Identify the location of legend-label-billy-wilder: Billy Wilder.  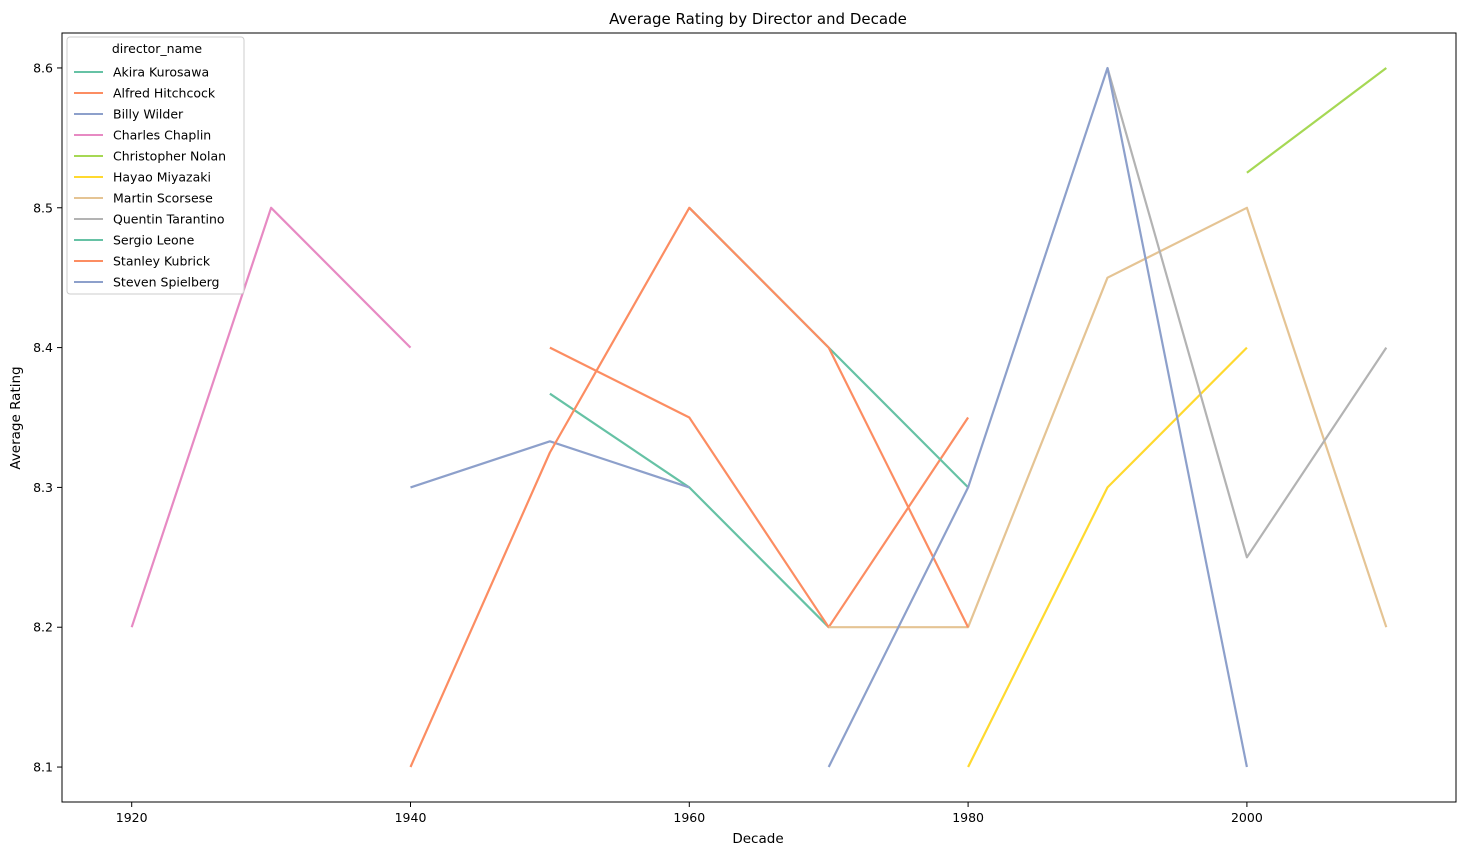
(148, 114).